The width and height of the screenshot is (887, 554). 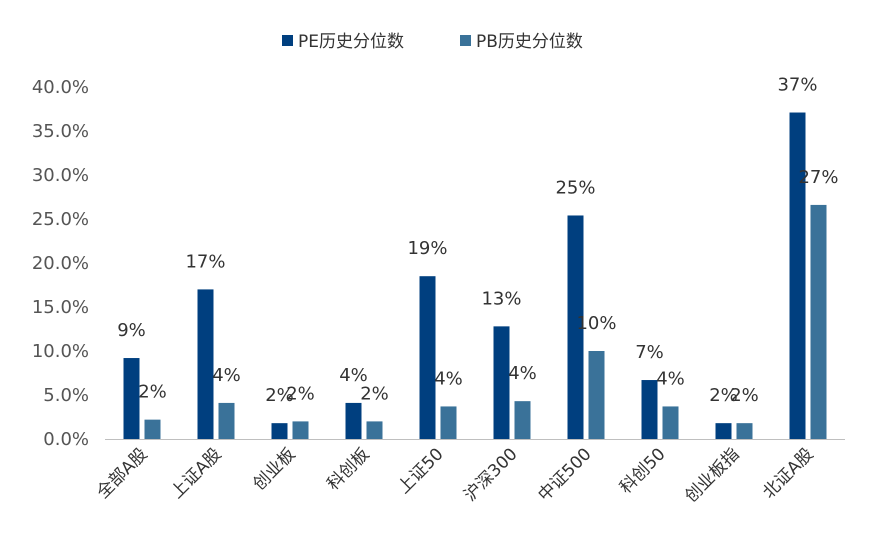 What do you see at coordinates (287, 40) in the screenshot?
I see `legend-swatch-pe` at bounding box center [287, 40].